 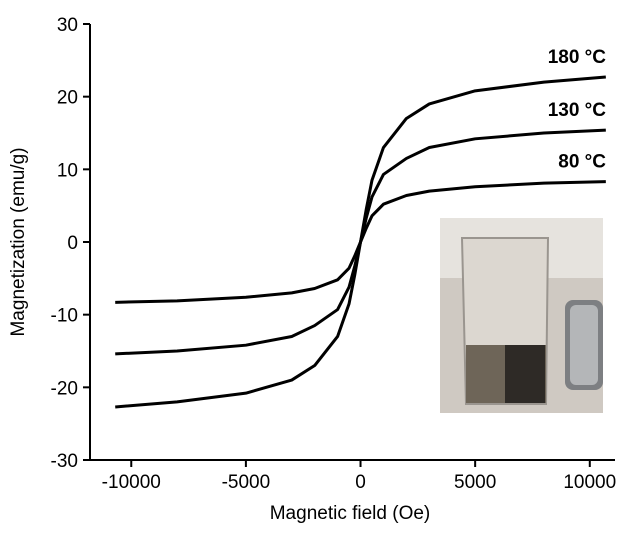 What do you see at coordinates (131, 482) in the screenshot?
I see `x-tick-label: -10000` at bounding box center [131, 482].